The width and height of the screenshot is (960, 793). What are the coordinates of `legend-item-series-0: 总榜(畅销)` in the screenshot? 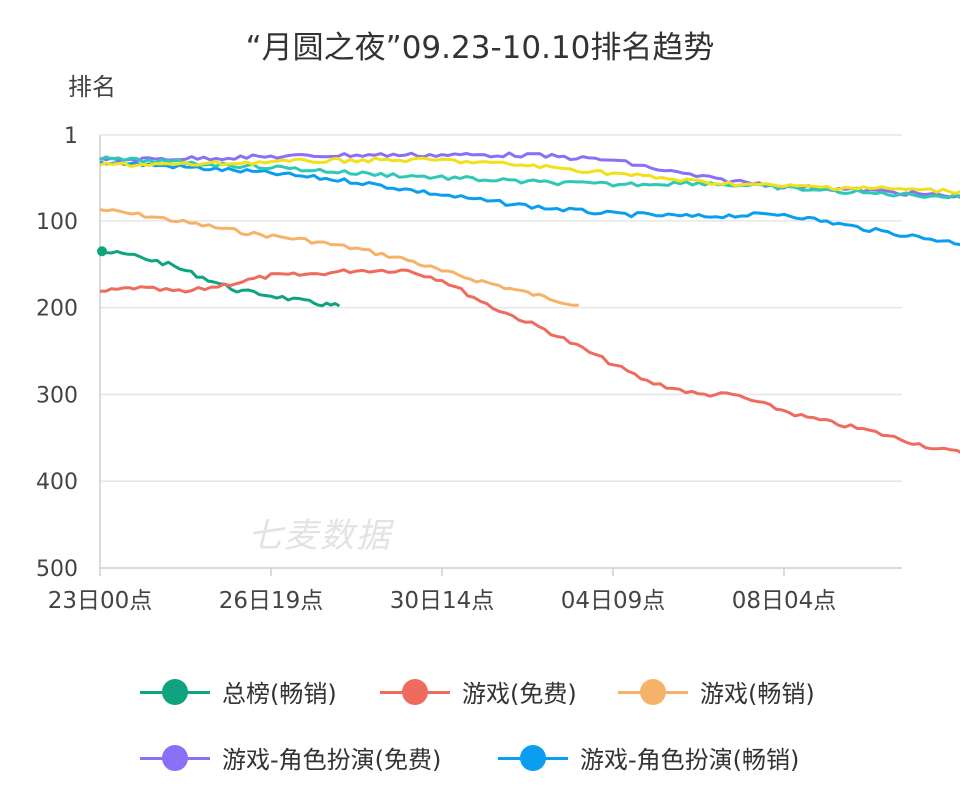 It's located at (238, 691).